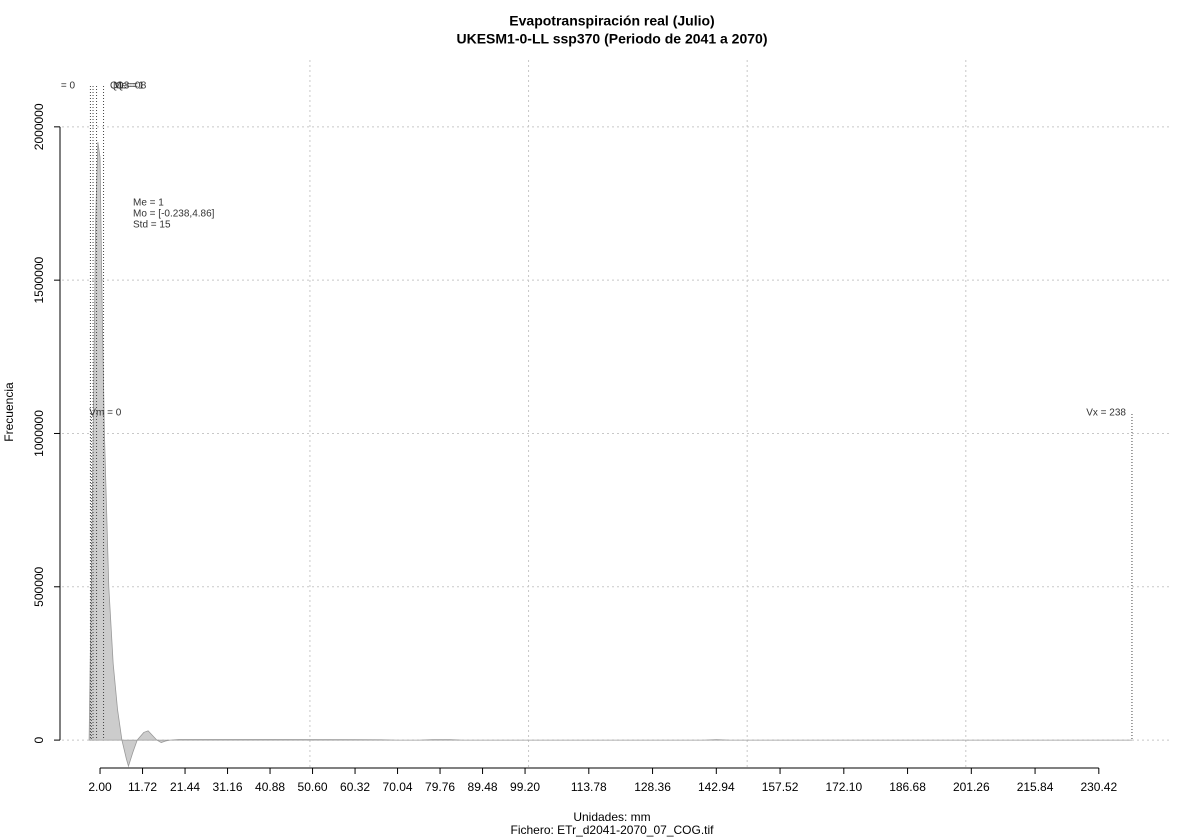  Describe the element at coordinates (843, 787) in the screenshot. I see `x-tick-label: 172.10` at that location.